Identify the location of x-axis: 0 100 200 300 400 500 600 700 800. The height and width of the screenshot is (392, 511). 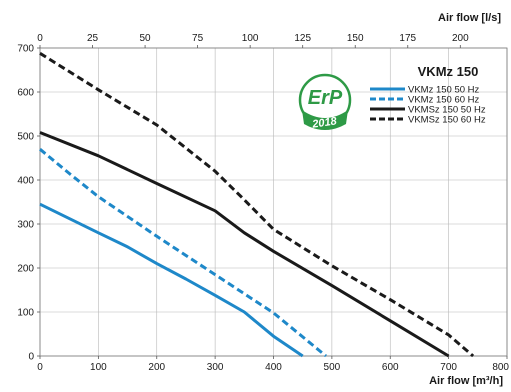
(273, 364).